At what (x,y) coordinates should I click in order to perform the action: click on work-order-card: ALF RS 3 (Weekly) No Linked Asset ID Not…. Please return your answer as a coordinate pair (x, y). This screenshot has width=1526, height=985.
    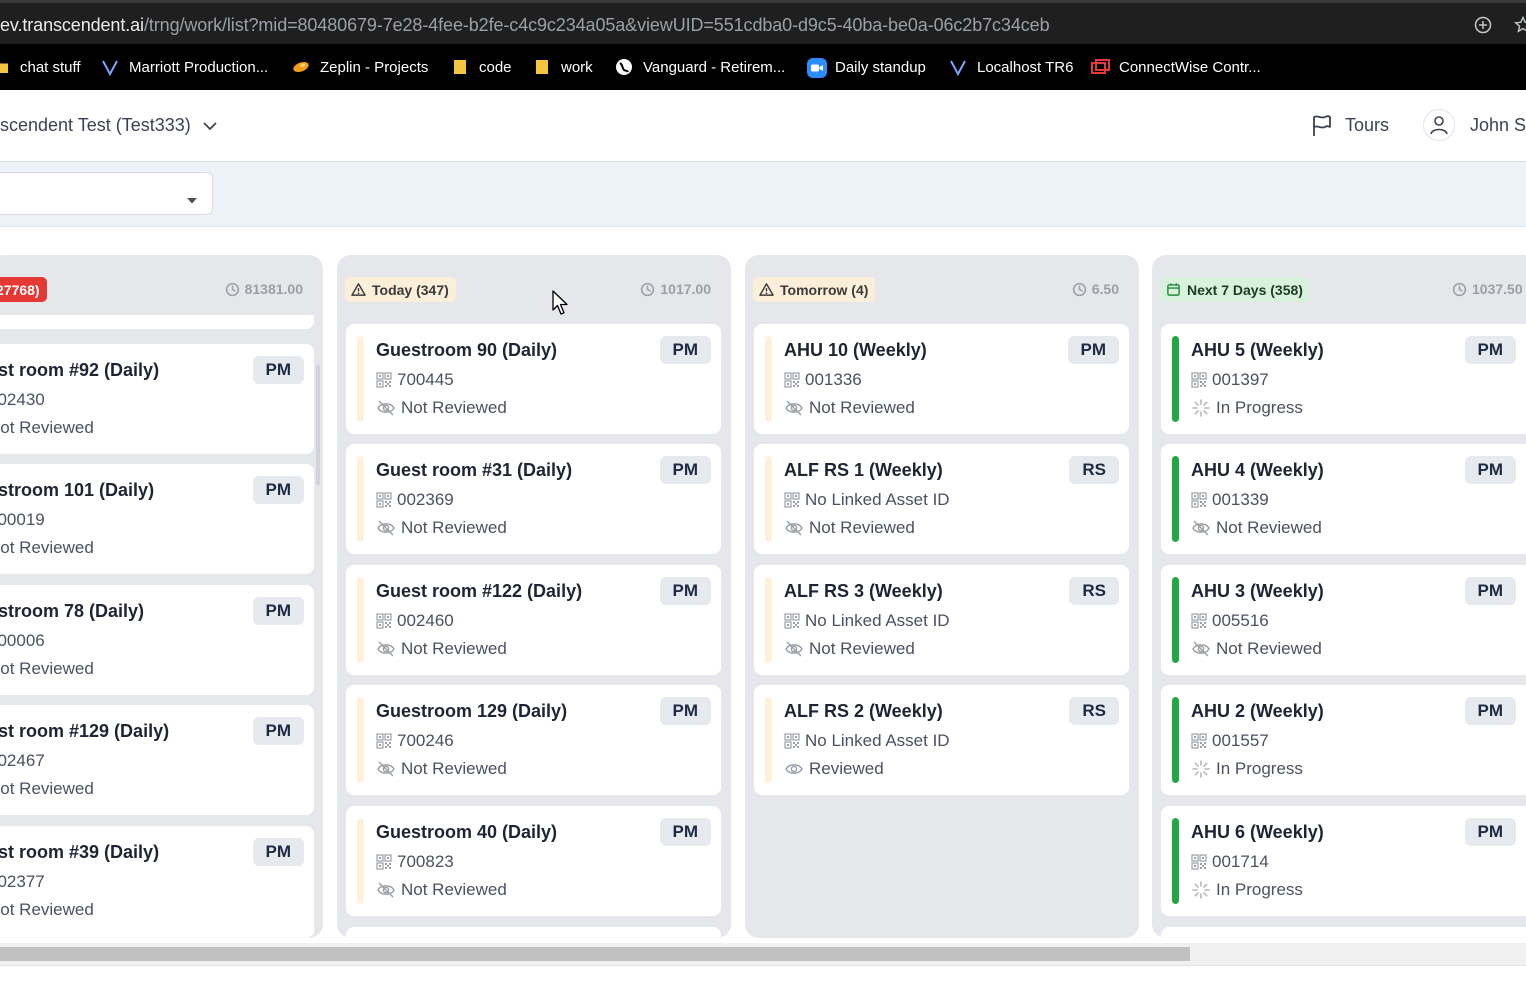
    Looking at the image, I should click on (941, 620).